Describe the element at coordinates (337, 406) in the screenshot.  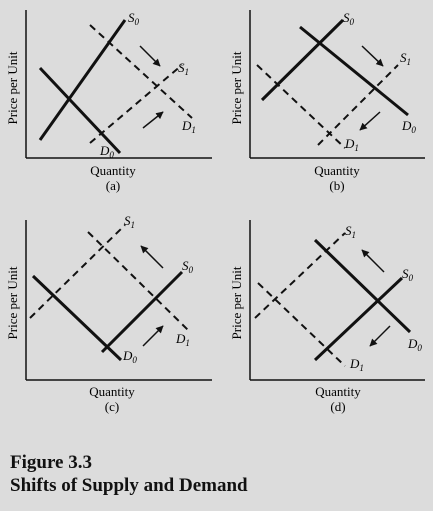
I see `panel-d-sublabel: (d)` at that location.